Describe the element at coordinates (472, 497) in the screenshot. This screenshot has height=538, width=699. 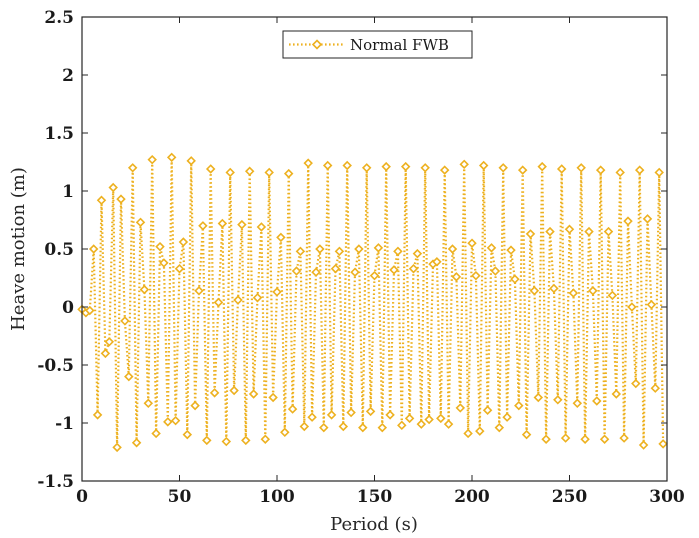
I see `x-tick-label: 200` at that location.